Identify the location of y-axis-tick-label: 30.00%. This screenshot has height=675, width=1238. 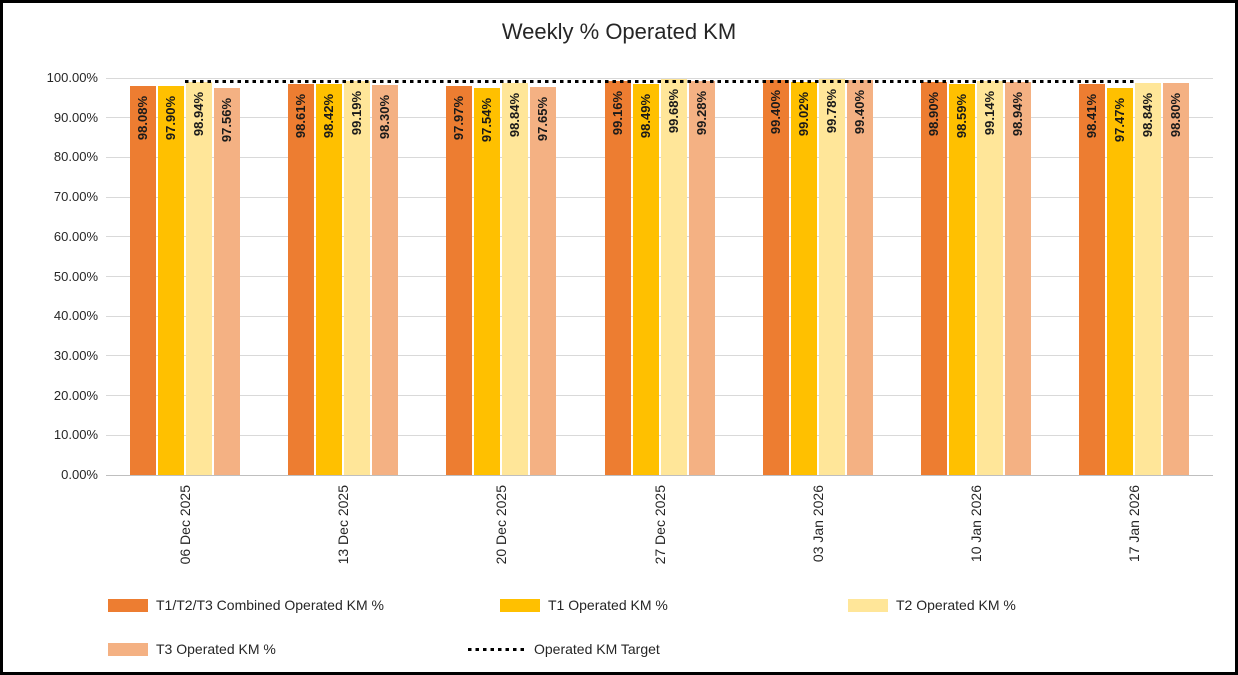
(75, 355).